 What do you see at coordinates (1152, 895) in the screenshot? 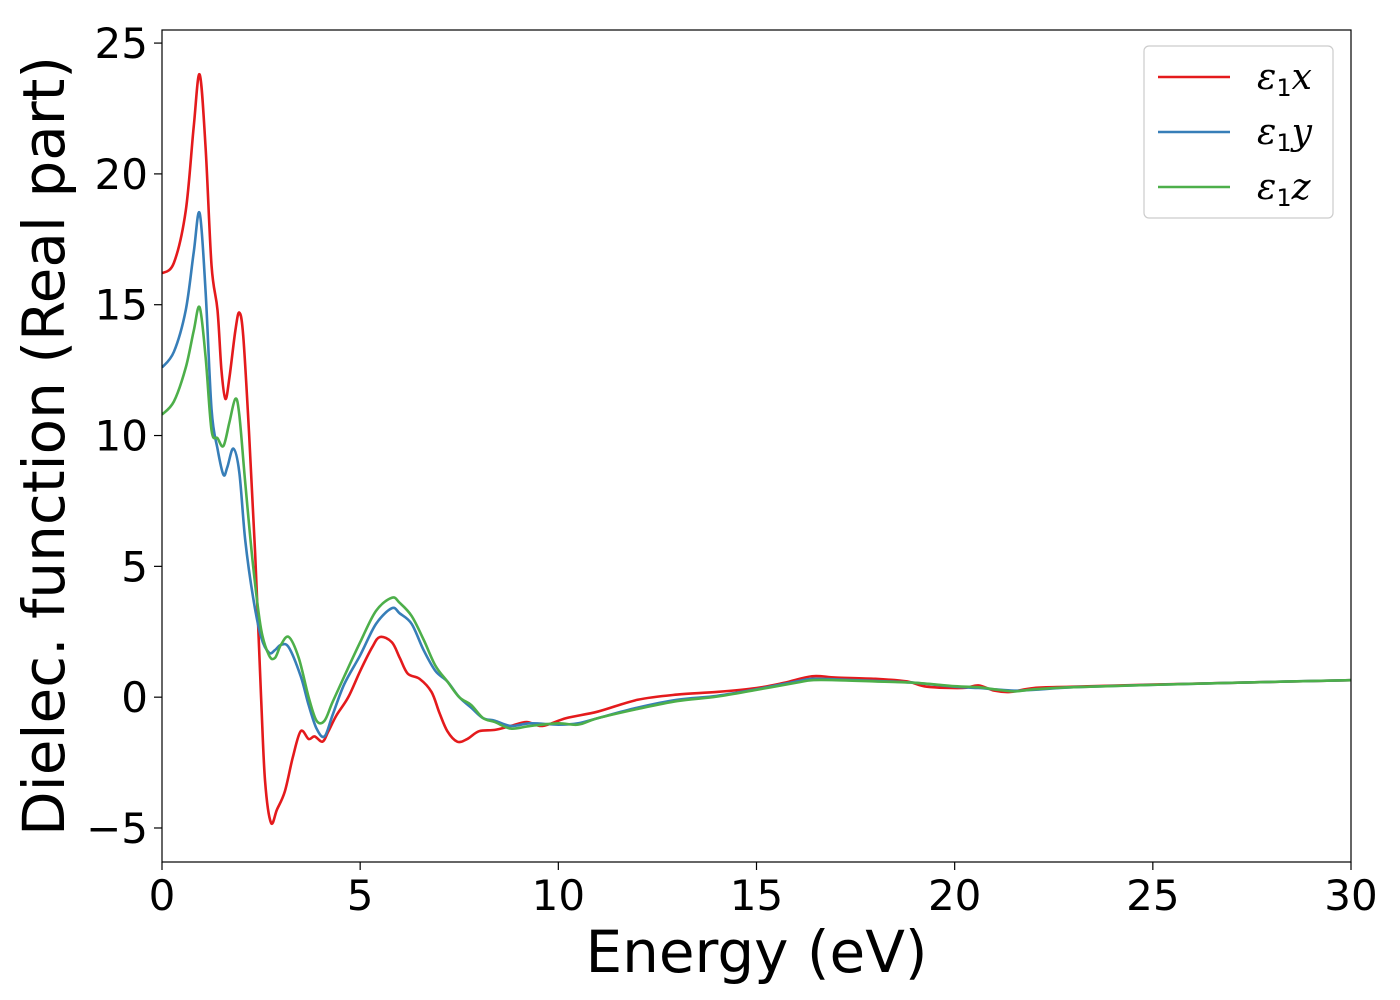
I see `x-tick-label: 25` at bounding box center [1152, 895].